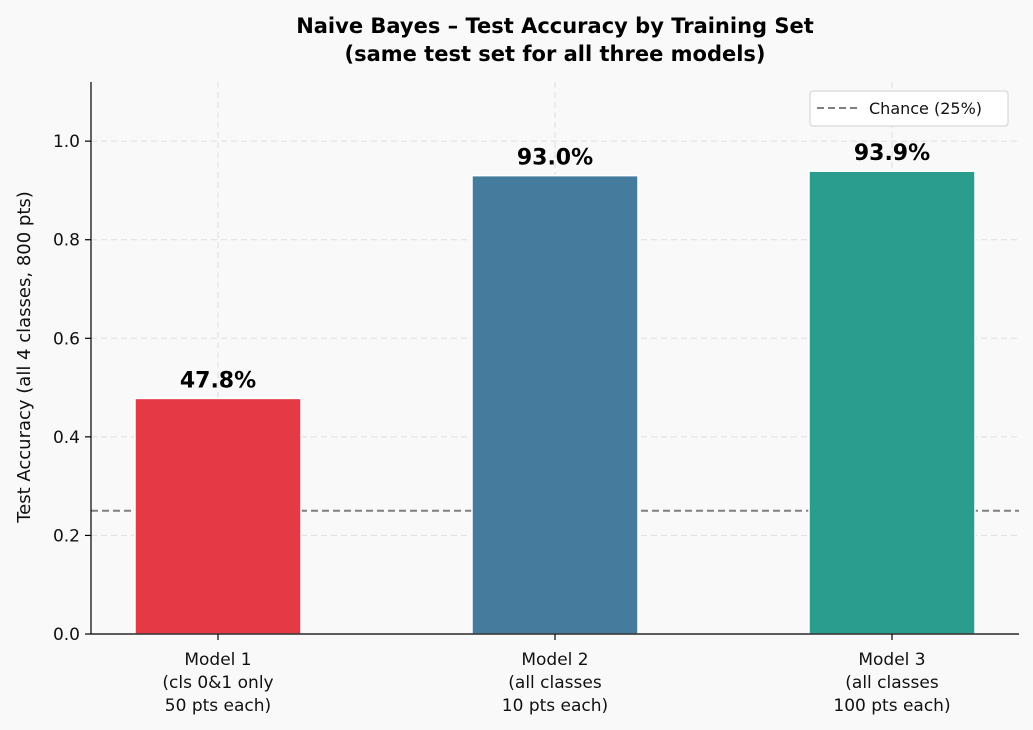  I want to click on data-label: 47.8%, so click(218, 380).